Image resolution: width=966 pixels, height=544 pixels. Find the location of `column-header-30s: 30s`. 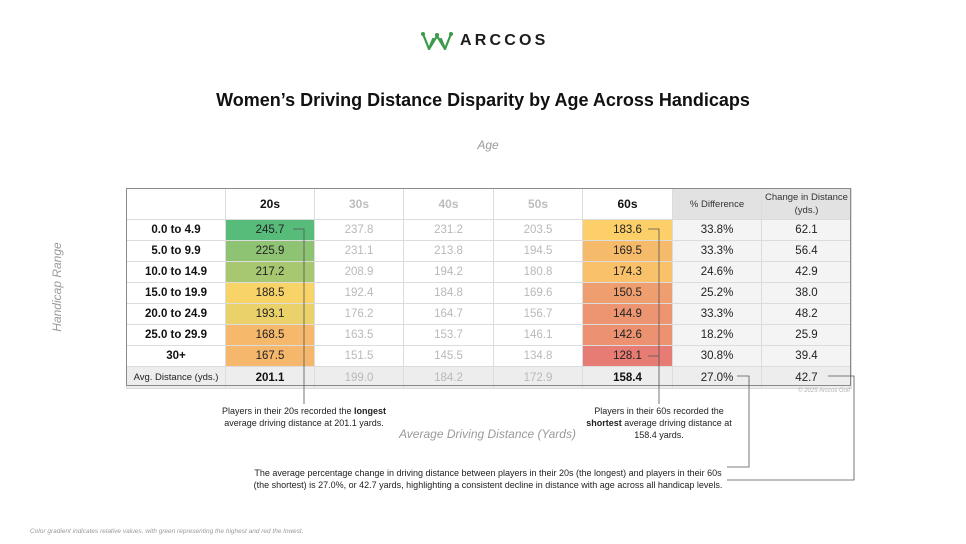

column-header-30s: 30s is located at coordinates (359, 204).